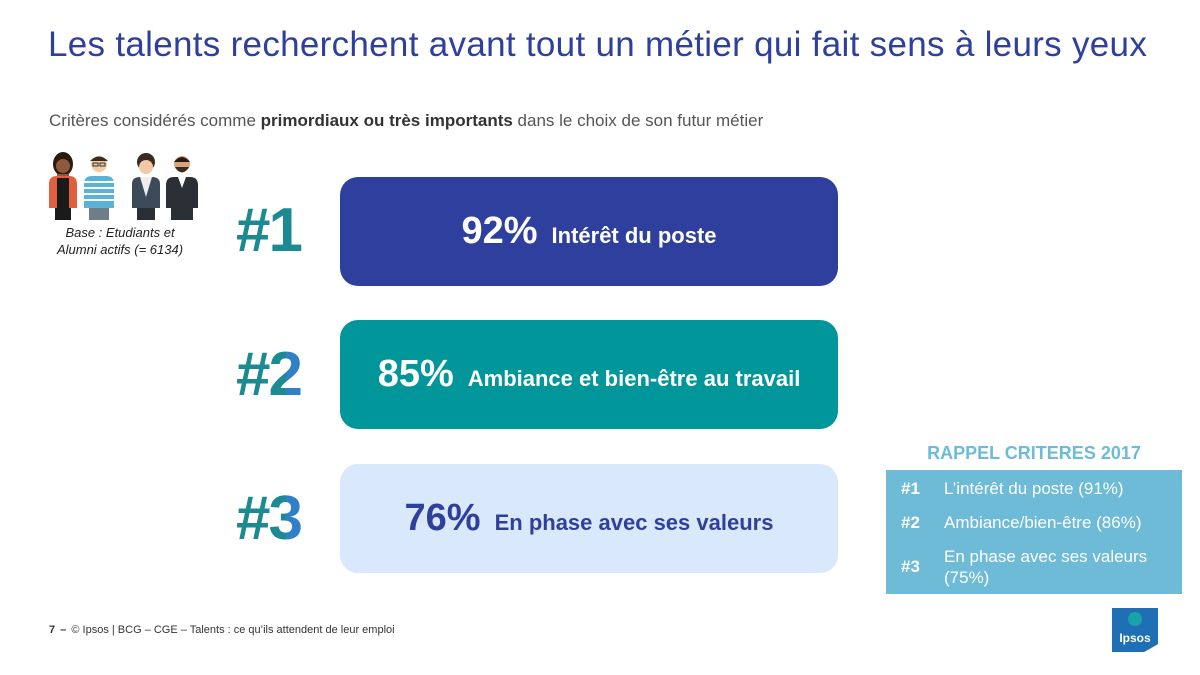  I want to click on criterion-card: 85% Ambiance et bien-être au travail, so click(589, 374).